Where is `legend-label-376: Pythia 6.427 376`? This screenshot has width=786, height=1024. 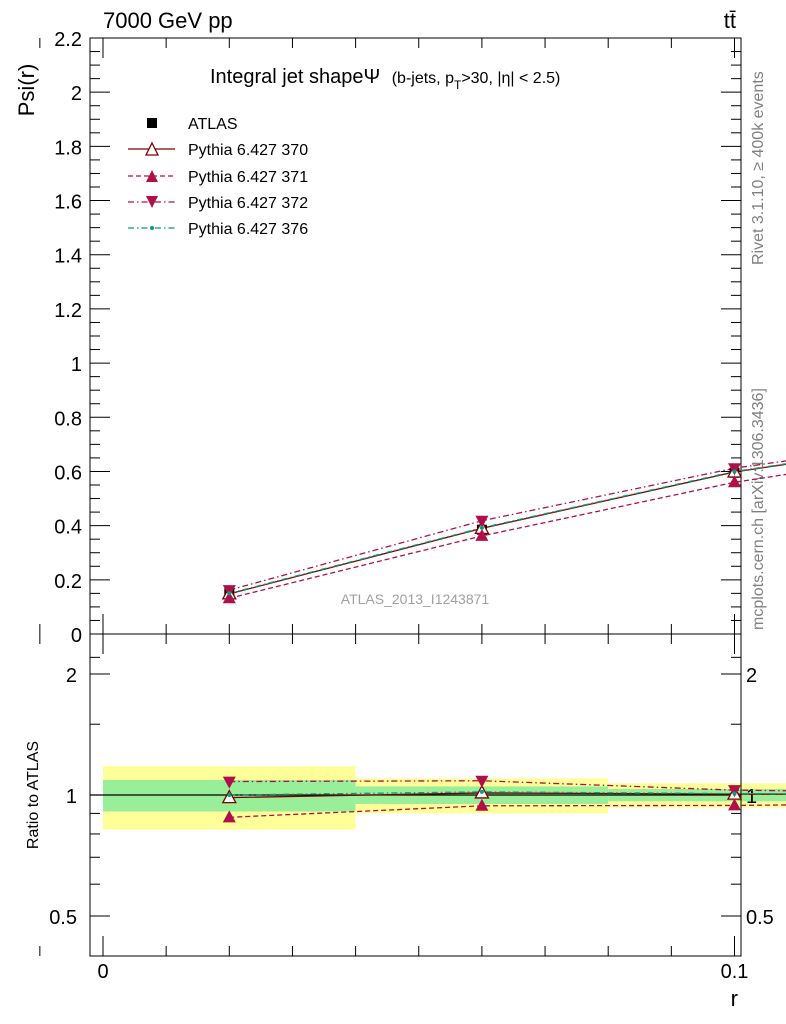 legend-label-376: Pythia 6.427 376 is located at coordinates (248, 229).